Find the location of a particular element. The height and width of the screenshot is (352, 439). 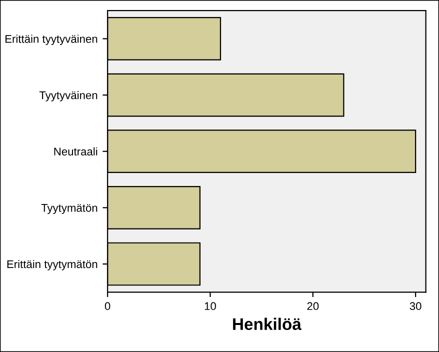

y-tick-label: Tyytymätön is located at coordinates (69, 209).